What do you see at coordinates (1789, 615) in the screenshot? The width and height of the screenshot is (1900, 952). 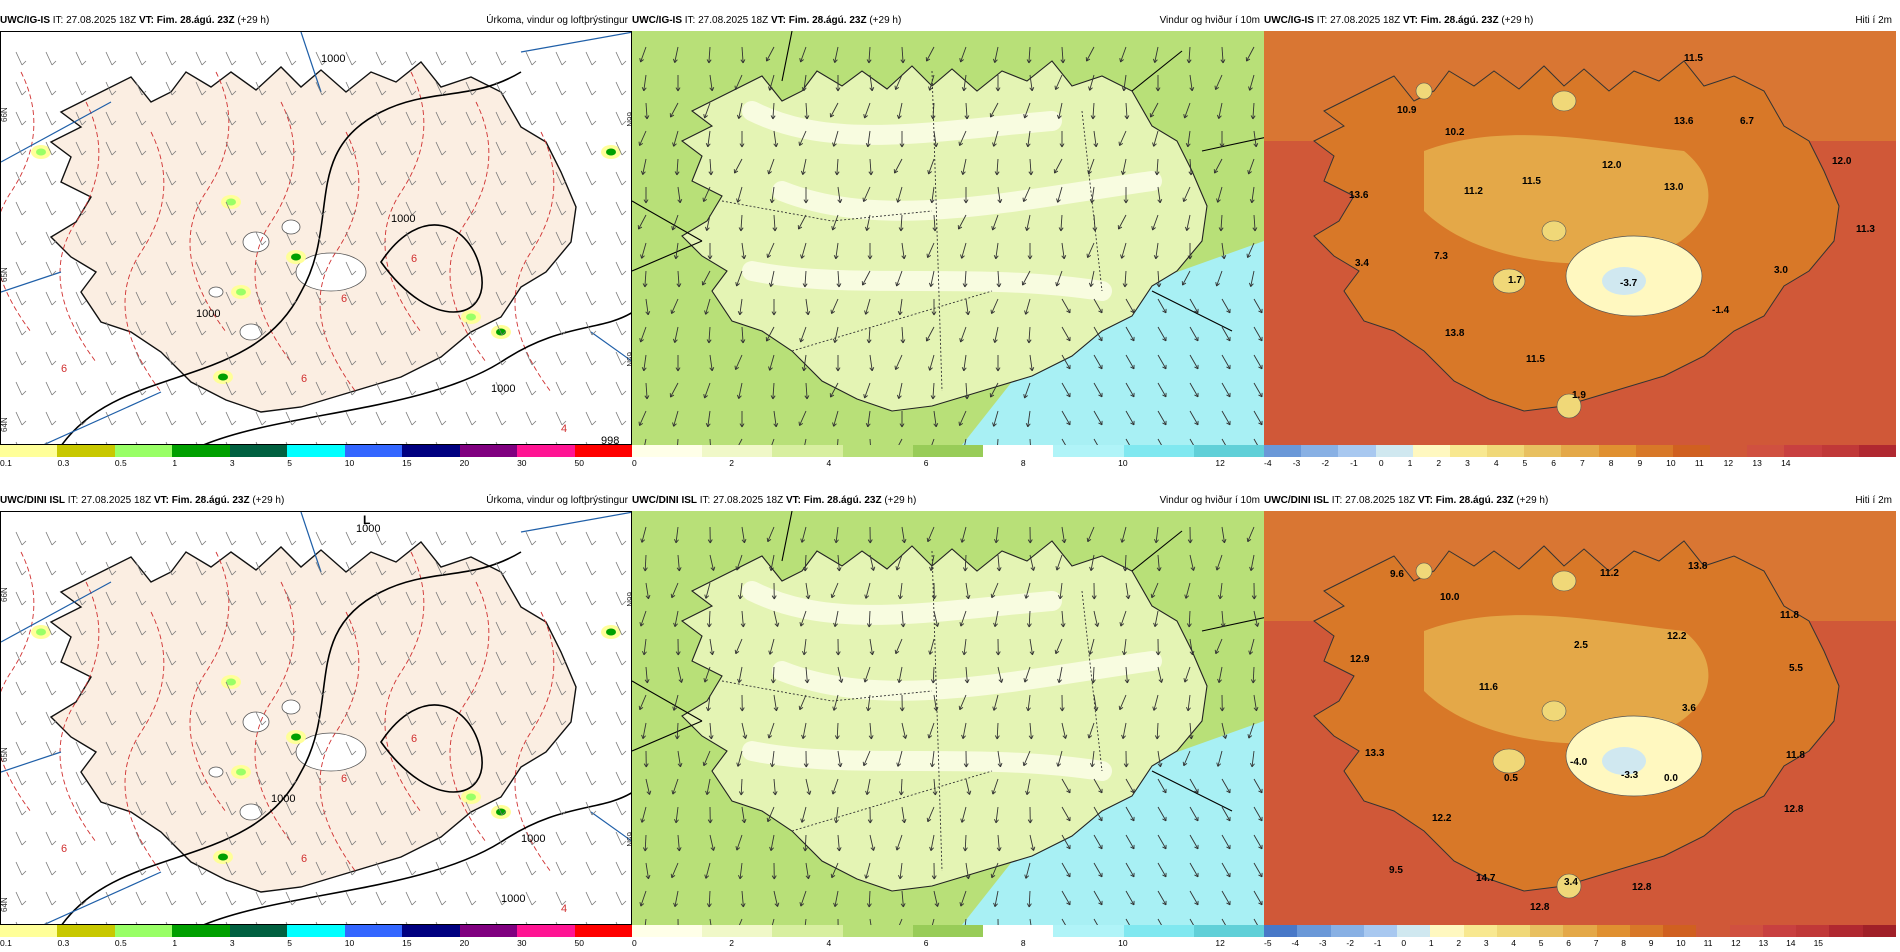 I see `temperature-value-label: 11.8` at bounding box center [1789, 615].